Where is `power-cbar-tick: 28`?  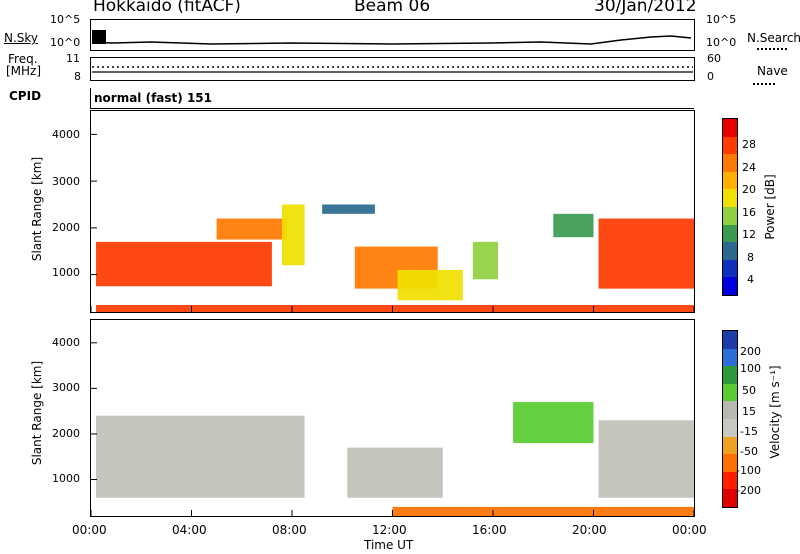
power-cbar-tick: 28 is located at coordinates (749, 144).